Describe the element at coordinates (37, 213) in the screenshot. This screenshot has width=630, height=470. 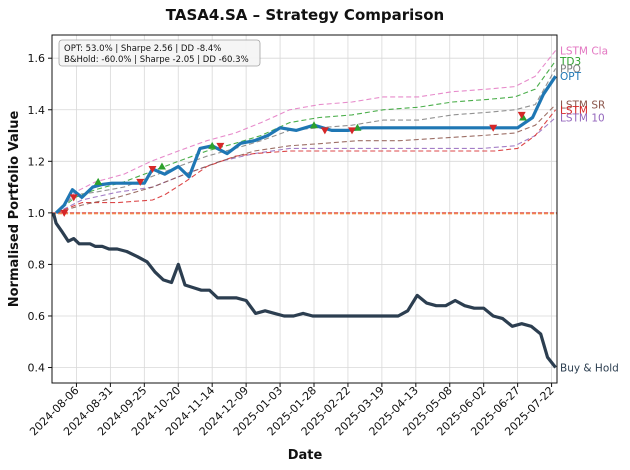
I see `y-tick-label: 1.0` at that location.